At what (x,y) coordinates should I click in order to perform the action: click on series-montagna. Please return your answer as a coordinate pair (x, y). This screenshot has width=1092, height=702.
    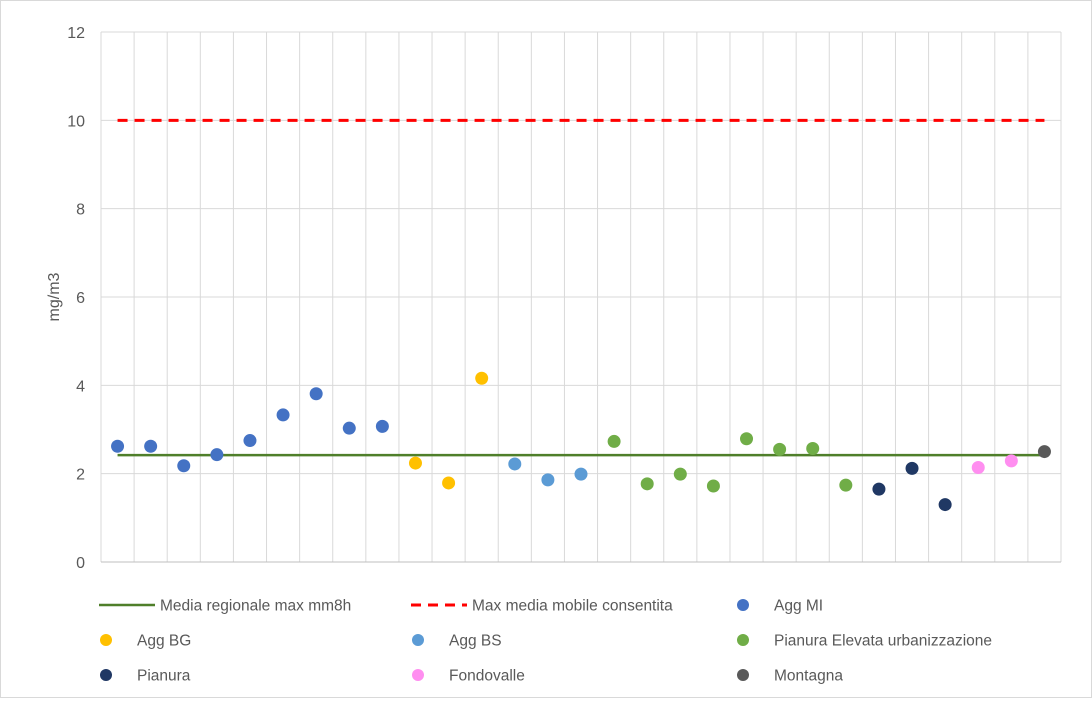
    Looking at the image, I should click on (1044, 452).